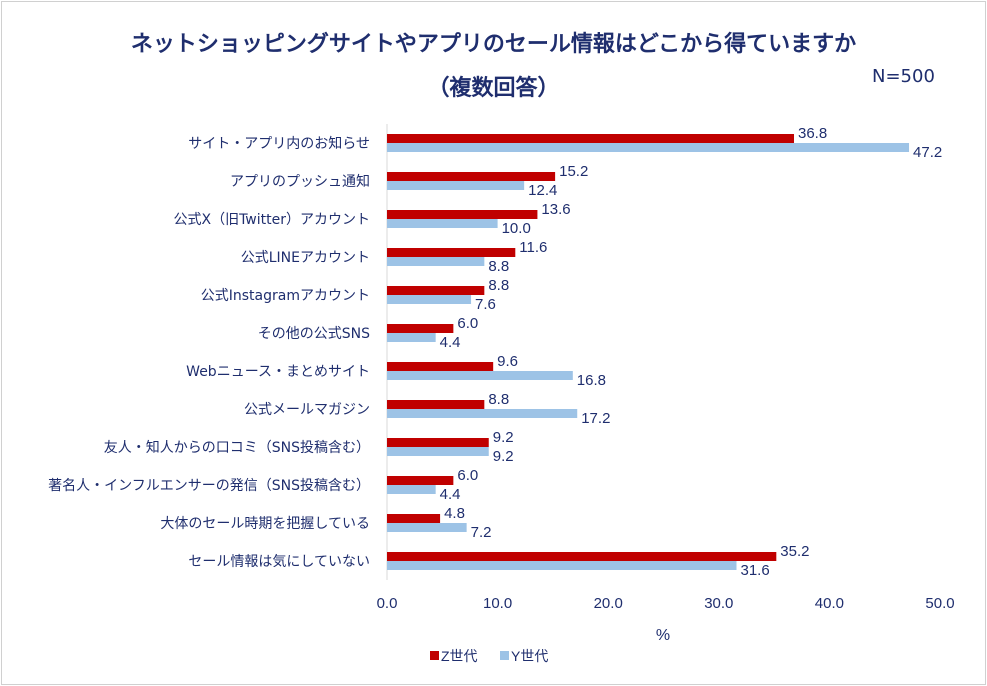 This screenshot has height=686, width=987. I want to click on legend-label: Y世代, so click(529, 656).